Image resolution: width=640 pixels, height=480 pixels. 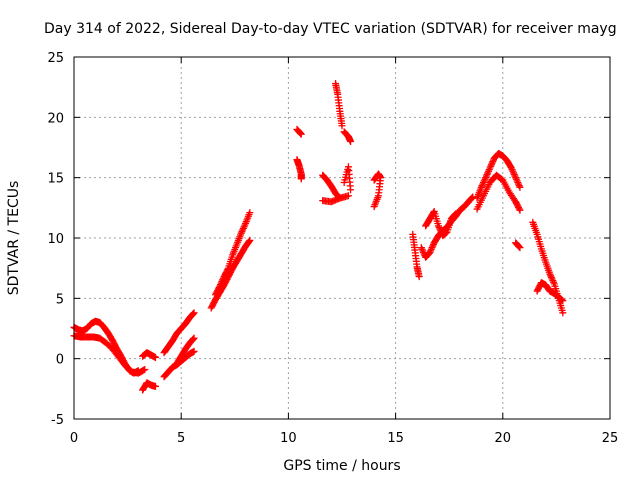 I want to click on x-axis-label: GPS time / hours, so click(x=341, y=466).